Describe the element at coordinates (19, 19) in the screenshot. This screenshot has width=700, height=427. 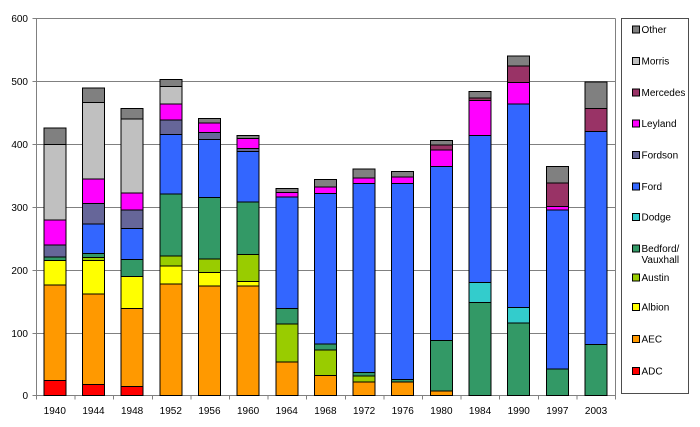
I see `svg-text: 600` at that location.